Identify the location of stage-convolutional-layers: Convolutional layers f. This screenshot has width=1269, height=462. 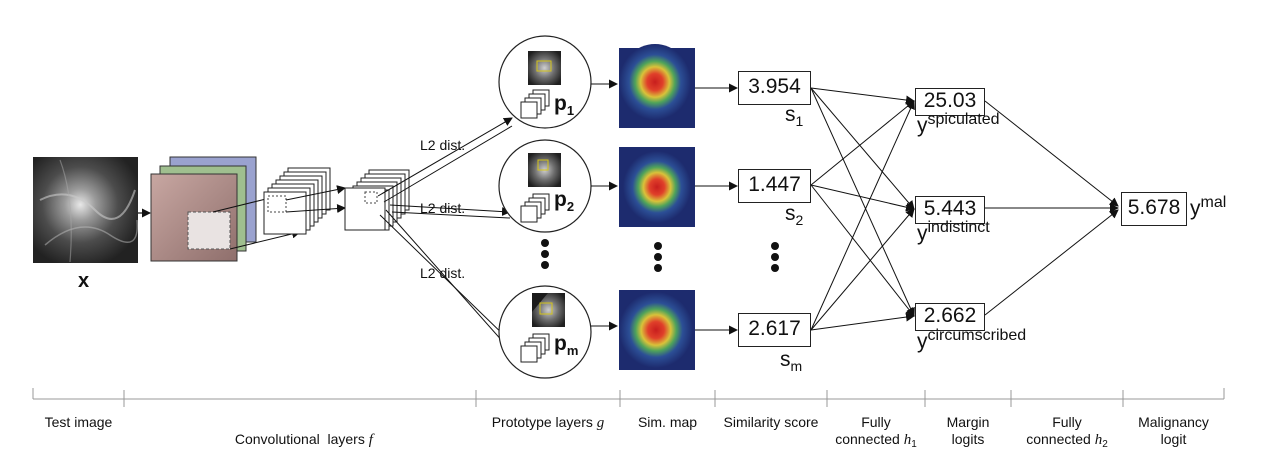
(303, 439).